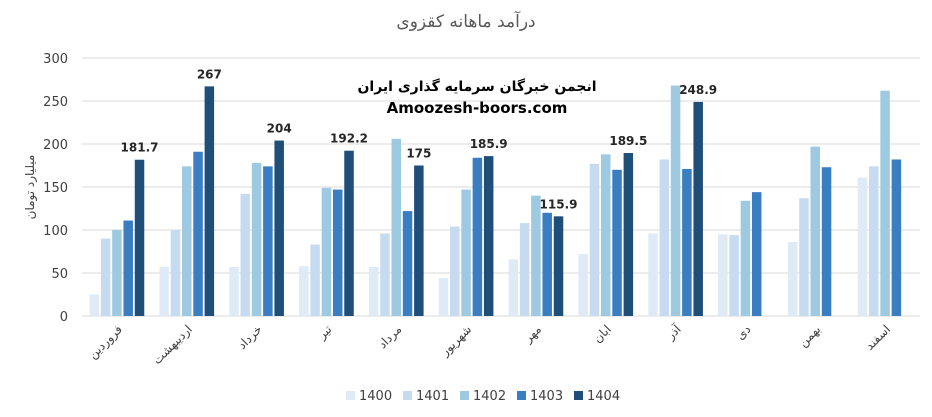 The width and height of the screenshot is (932, 417). Describe the element at coordinates (476, 86) in the screenshot. I see `watermark-association-name: انجمن خبرگان سرمایه گذاری ایران` at that location.